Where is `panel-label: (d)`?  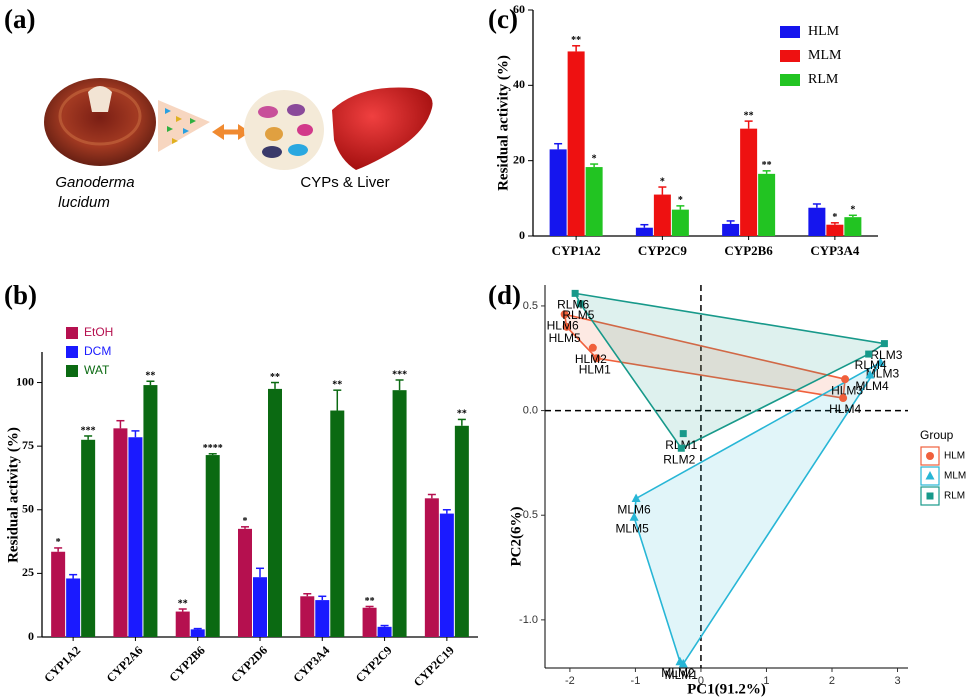 panel-label: (d) is located at coordinates (504, 295).